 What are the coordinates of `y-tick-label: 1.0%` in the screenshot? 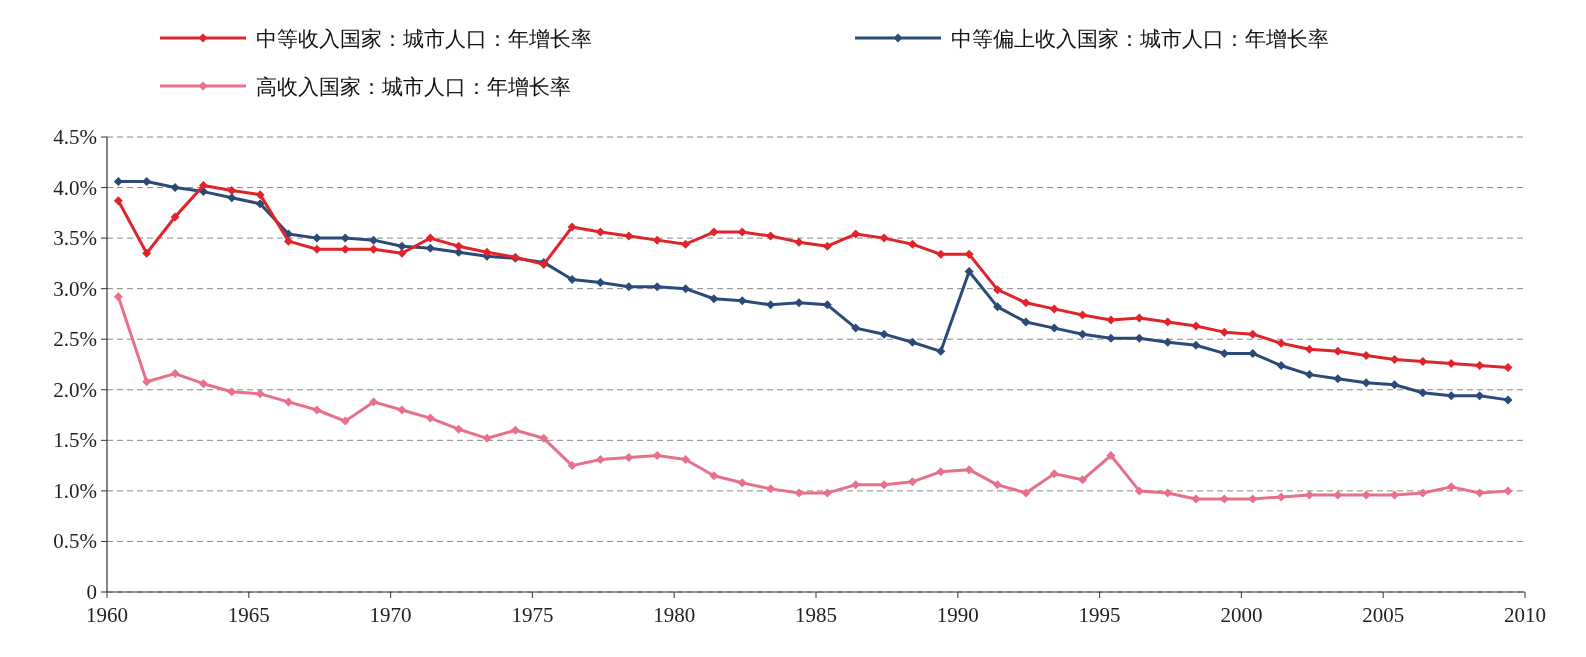 It's located at (75, 490).